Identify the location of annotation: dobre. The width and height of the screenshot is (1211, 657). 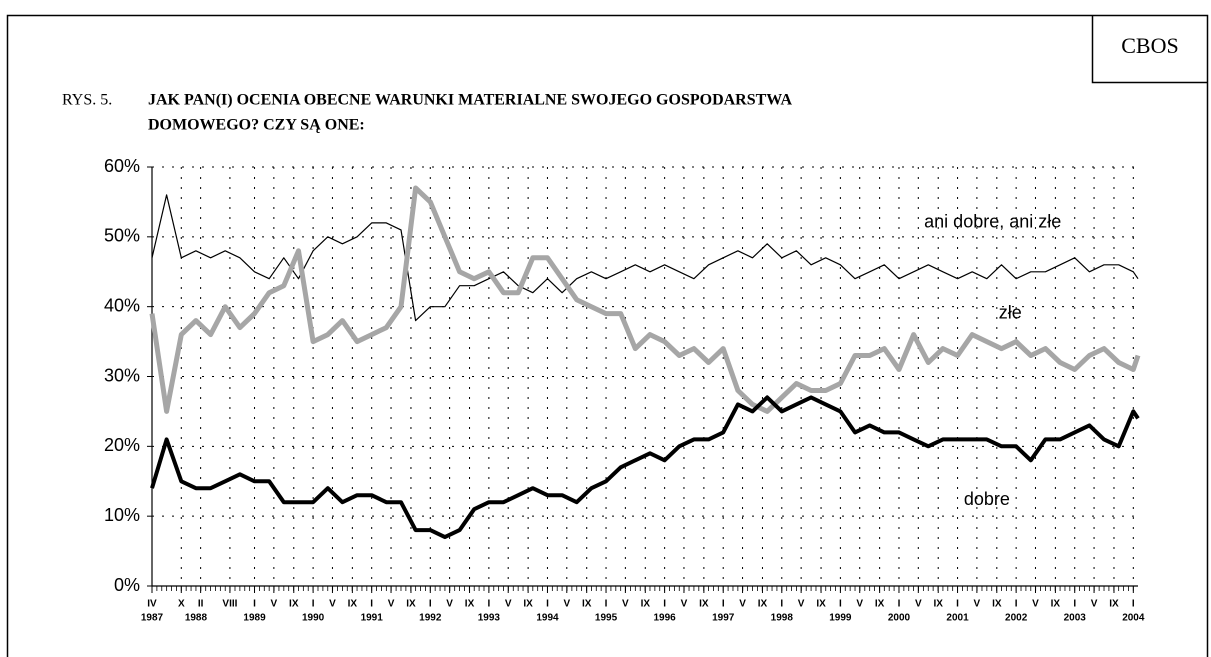
(987, 499).